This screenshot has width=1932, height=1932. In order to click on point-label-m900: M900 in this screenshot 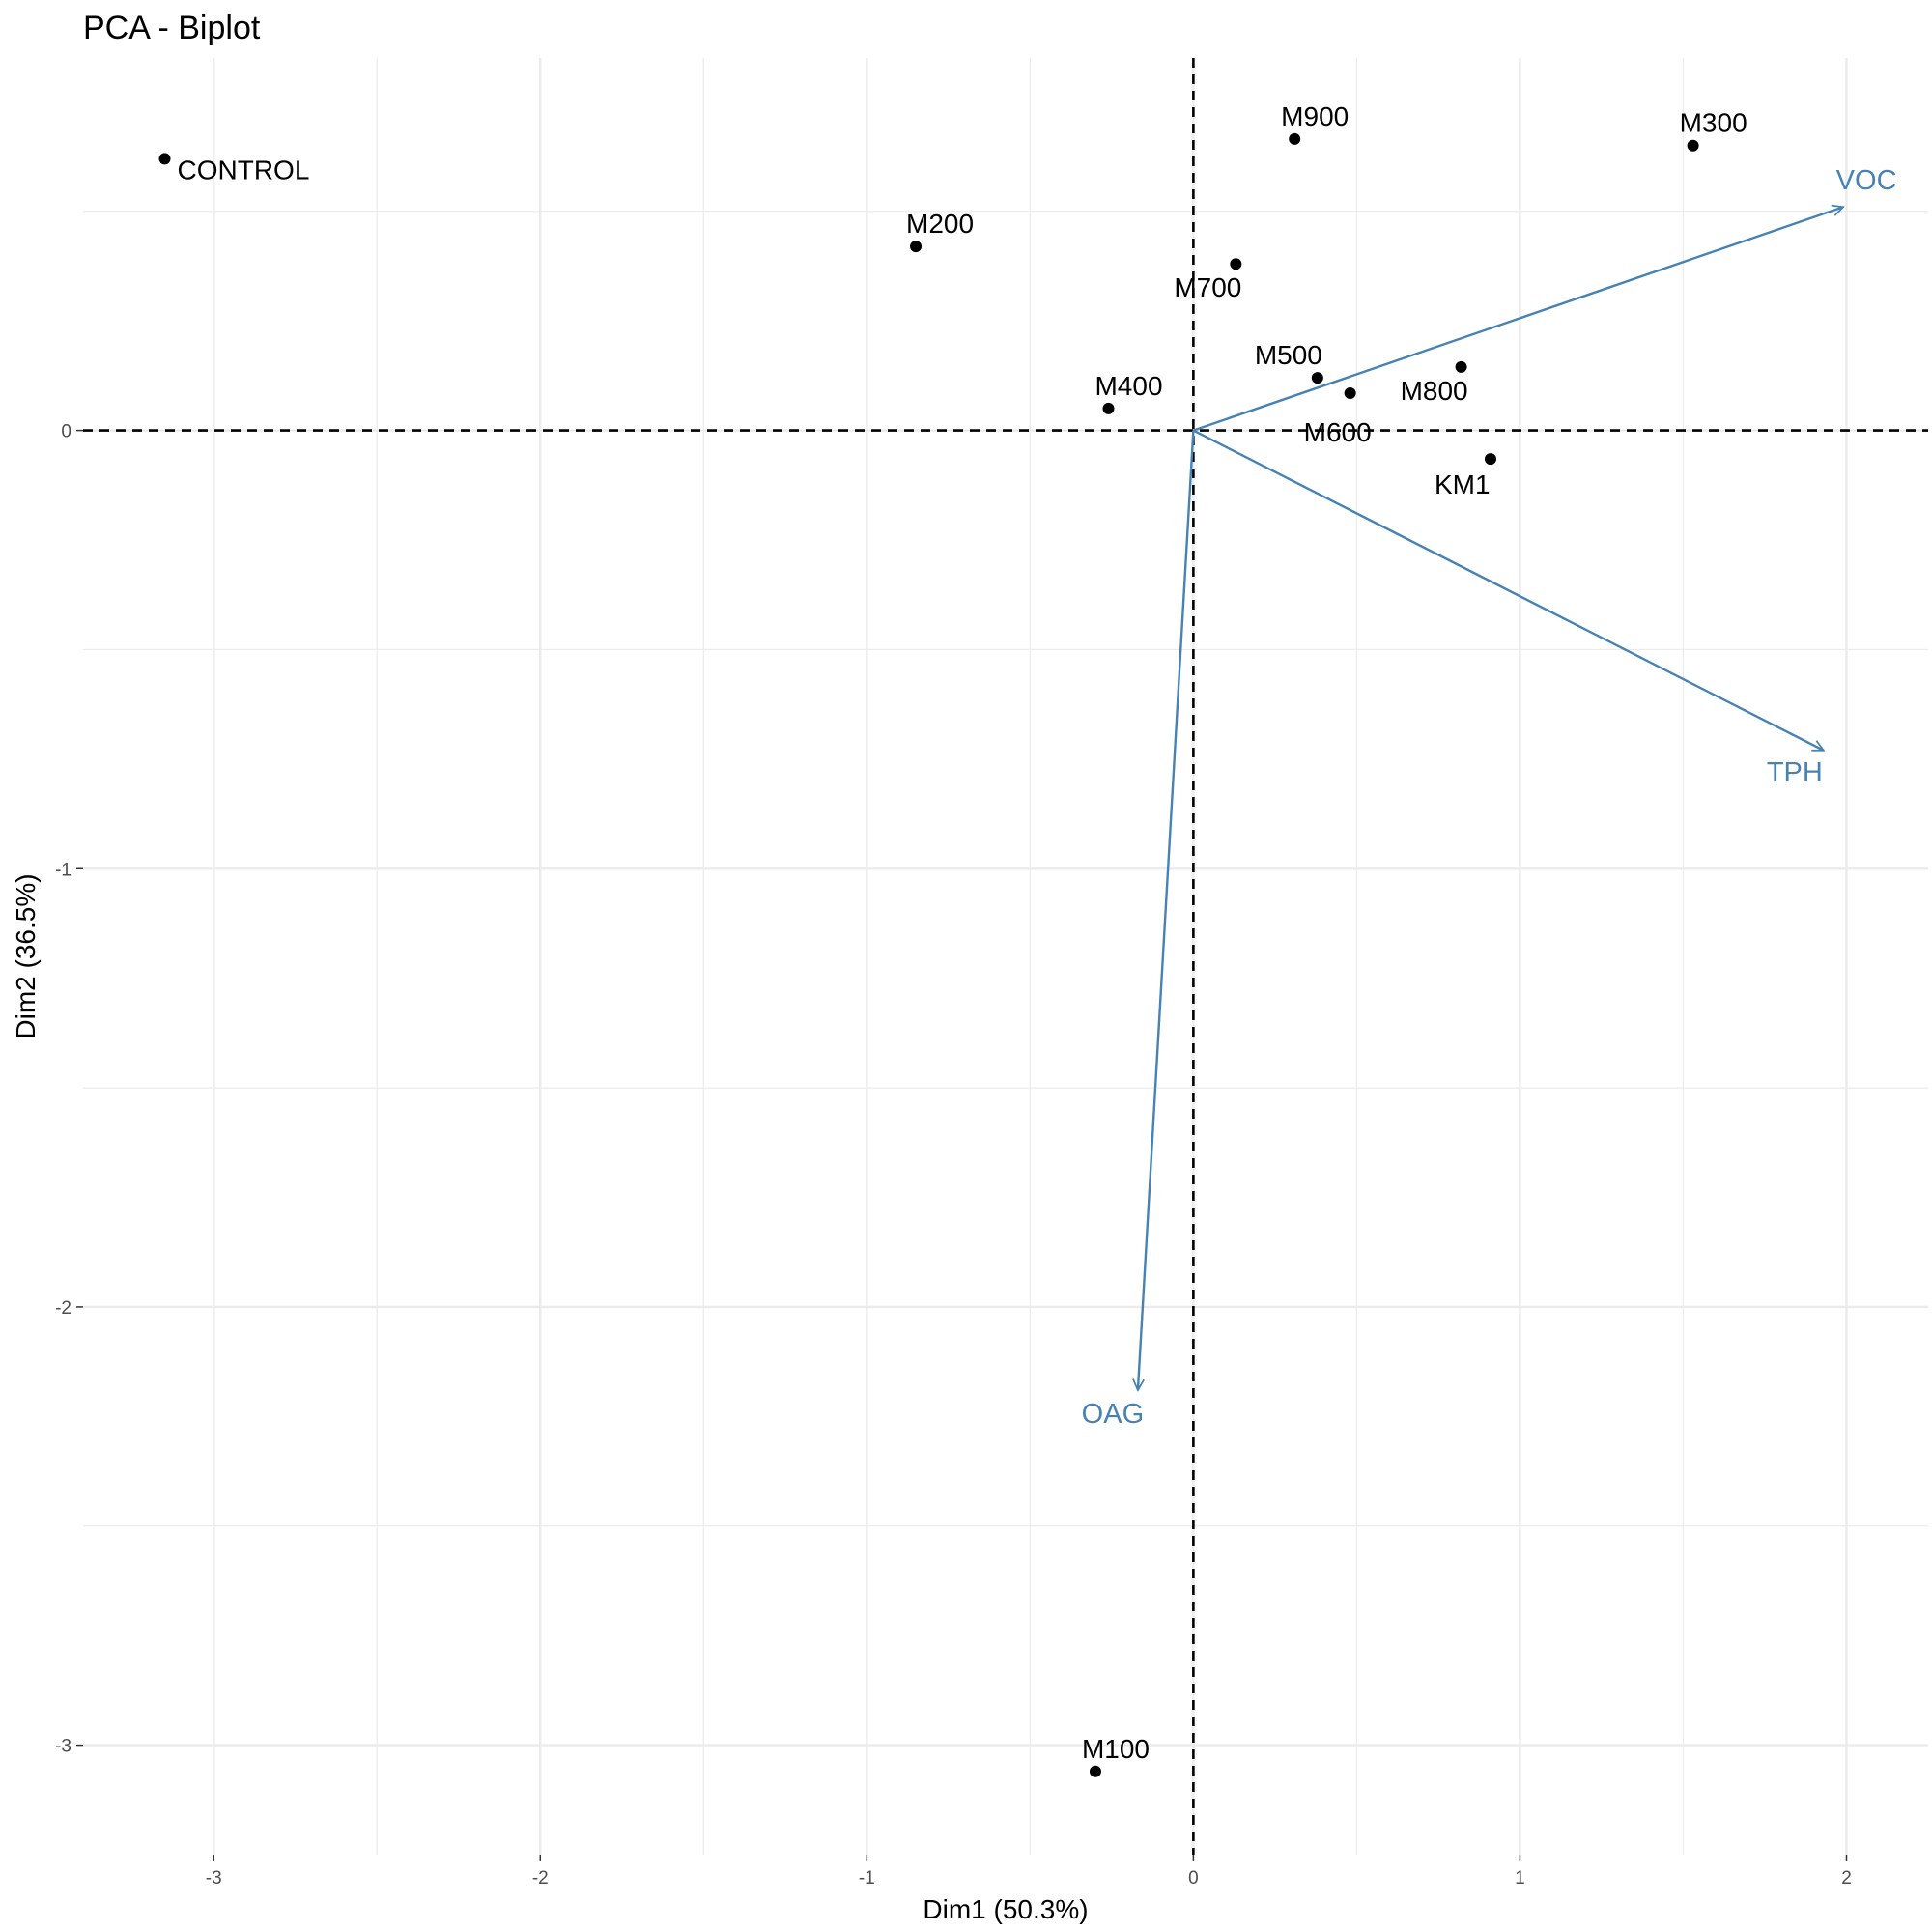, I will do `click(1315, 116)`.